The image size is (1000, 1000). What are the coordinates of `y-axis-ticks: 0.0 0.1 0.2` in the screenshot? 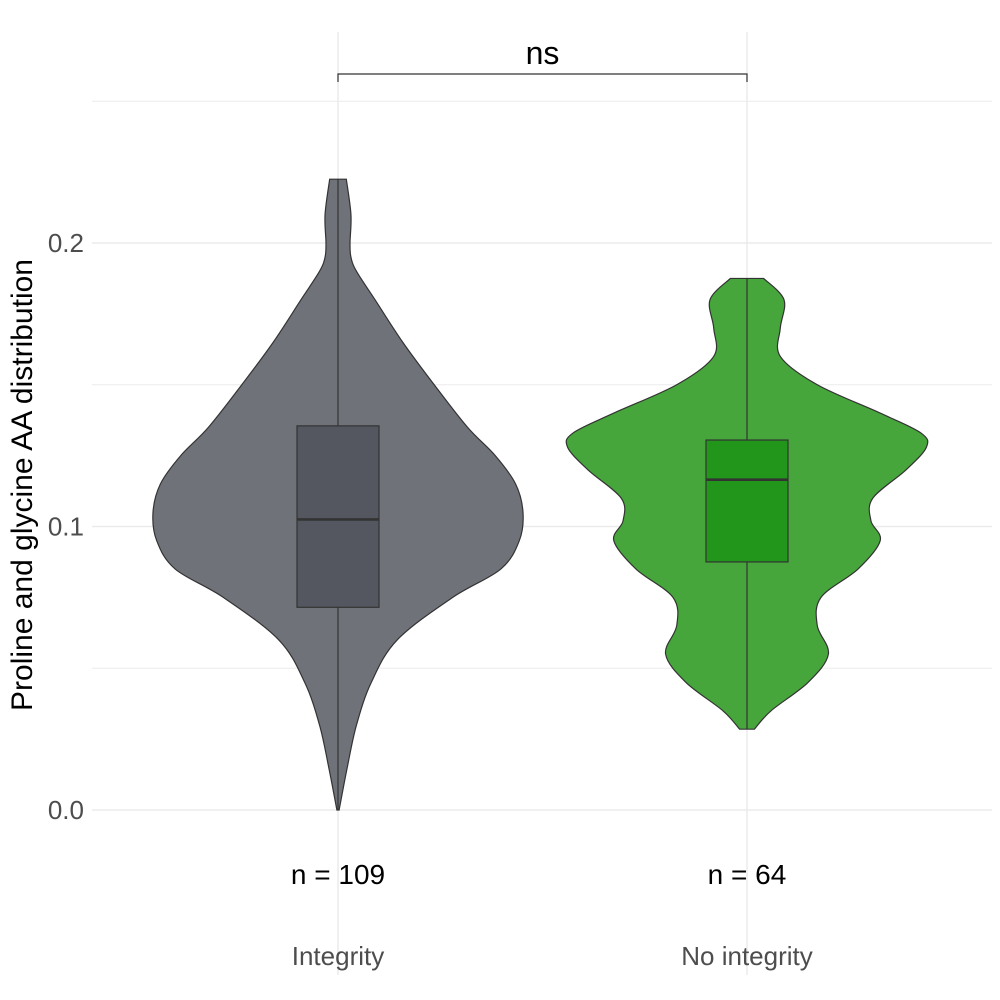 It's located at (66, 526).